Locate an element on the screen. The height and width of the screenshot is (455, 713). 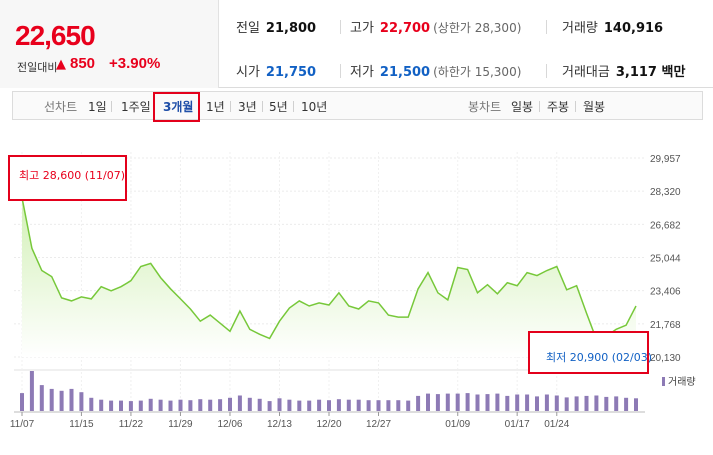
low-annotation-text: 최저 20,900 (02/03) is located at coordinates (599, 357).